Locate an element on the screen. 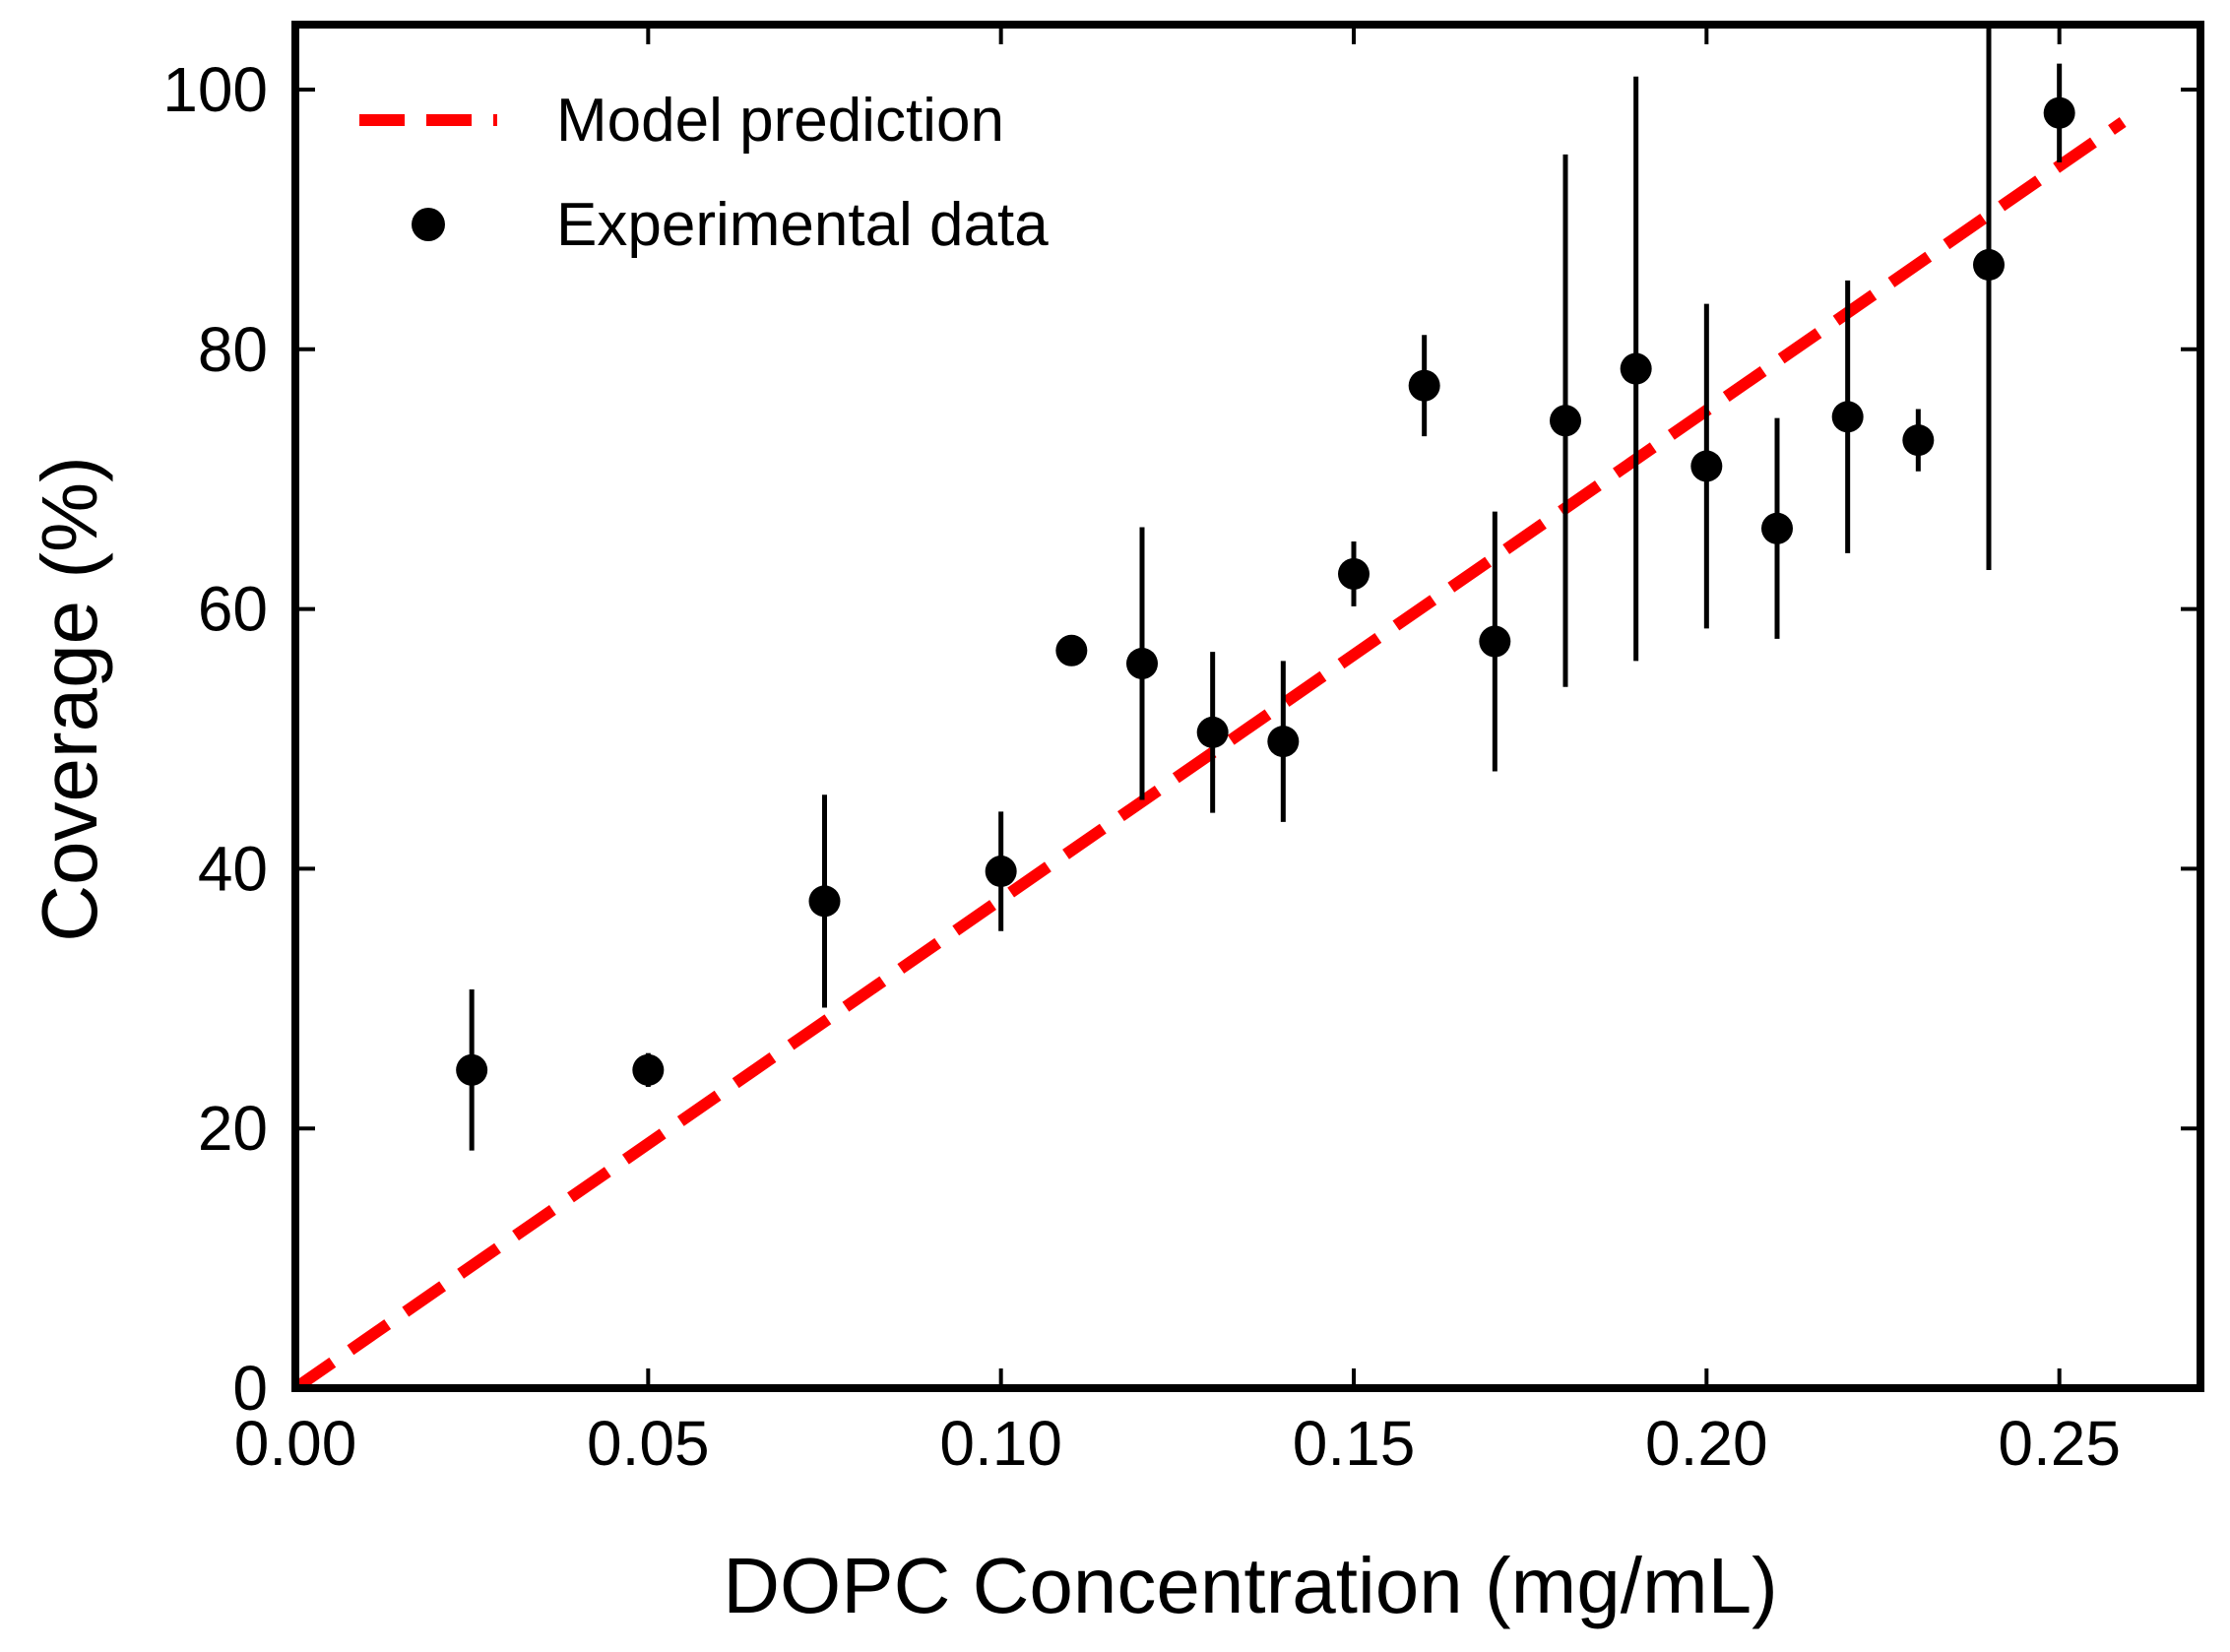  x-tick-label: 0.15 is located at coordinates (1354, 1443).